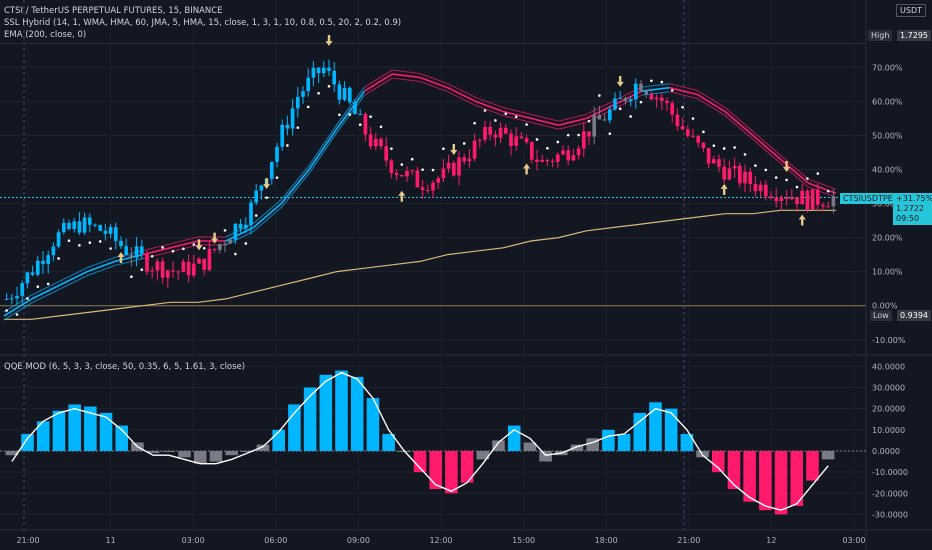  What do you see at coordinates (885, 306) in the screenshot?
I see `price-tick-label: 0.00%` at bounding box center [885, 306].